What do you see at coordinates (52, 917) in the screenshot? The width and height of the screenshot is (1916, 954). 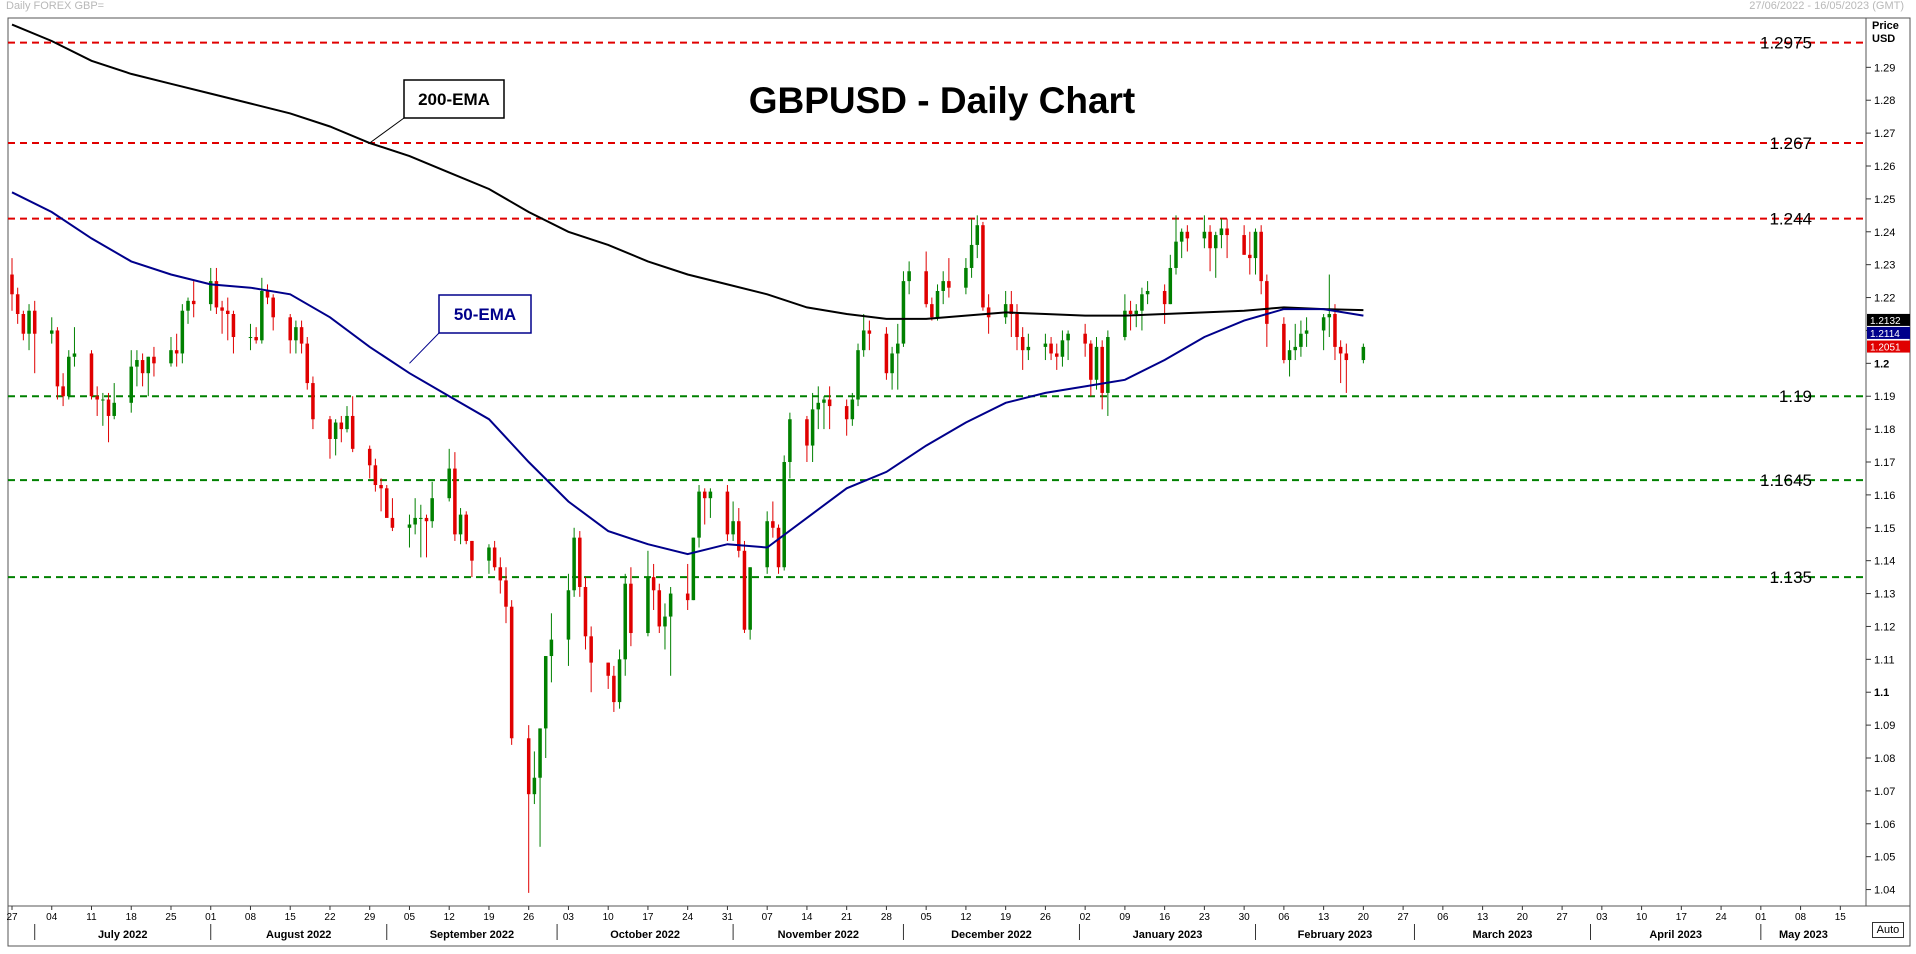 I see `x-tick-label: 04` at bounding box center [52, 917].